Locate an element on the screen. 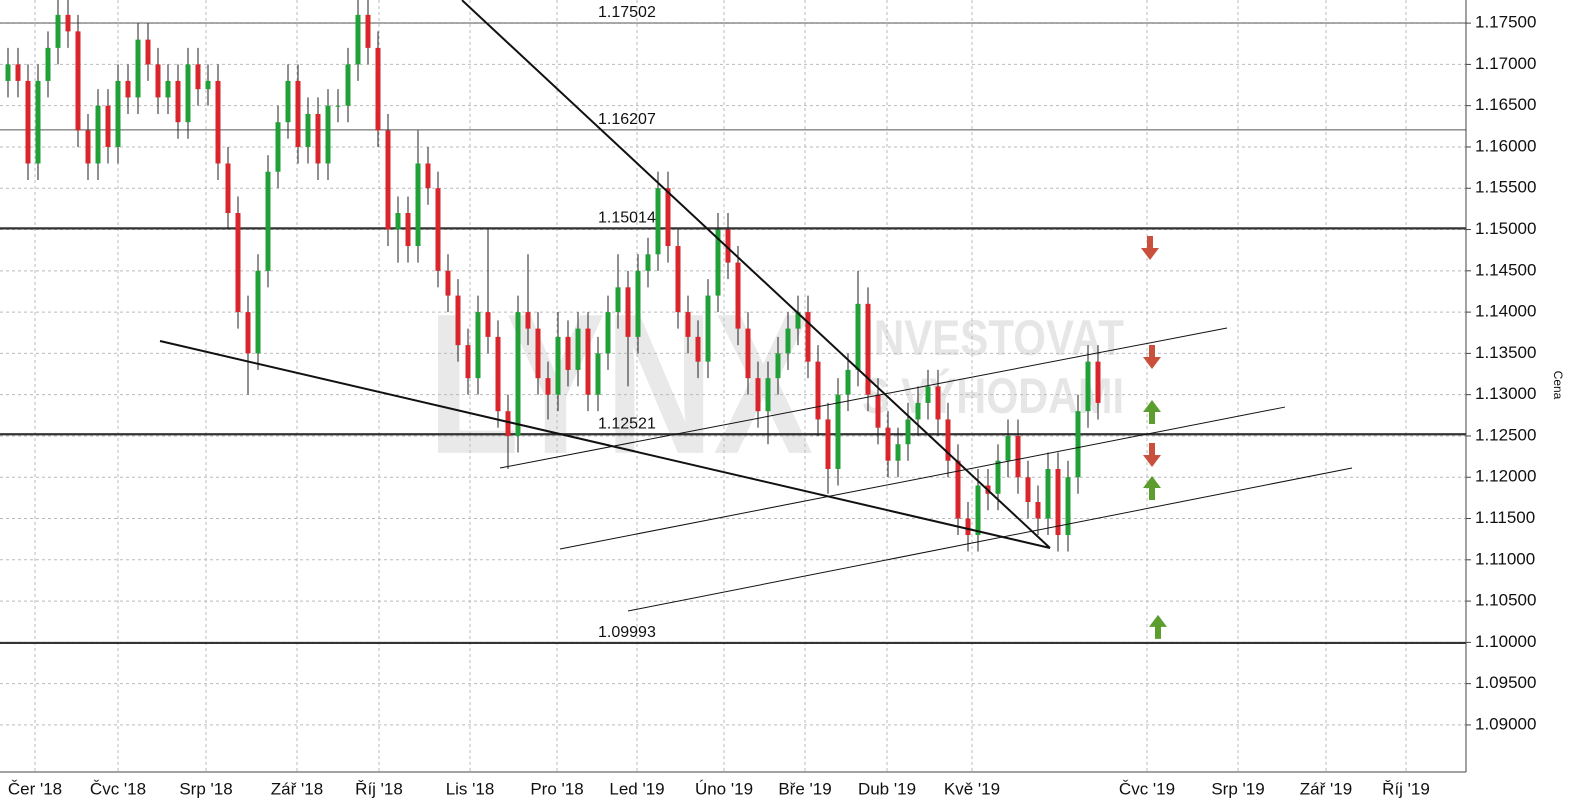  y-tick-label: 1.14000 is located at coordinates (1505, 311).